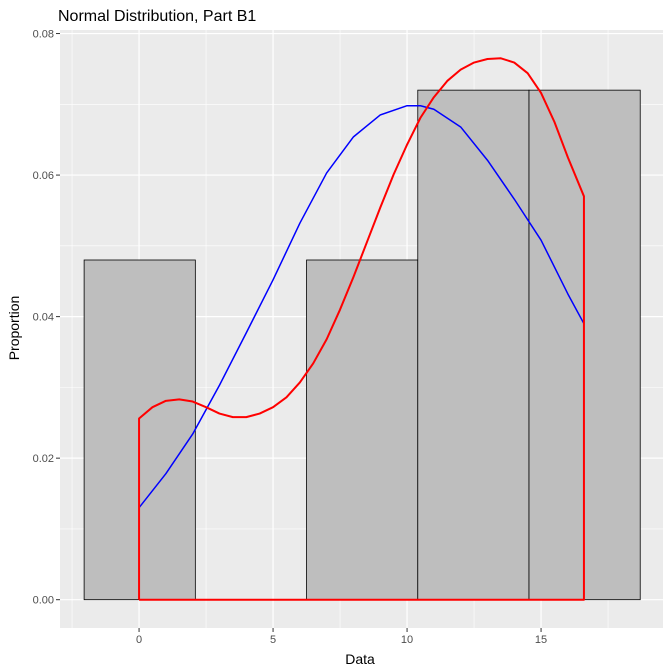 The height and width of the screenshot is (670, 671). What do you see at coordinates (360, 659) in the screenshot?
I see `x-axis-title: Data` at bounding box center [360, 659].